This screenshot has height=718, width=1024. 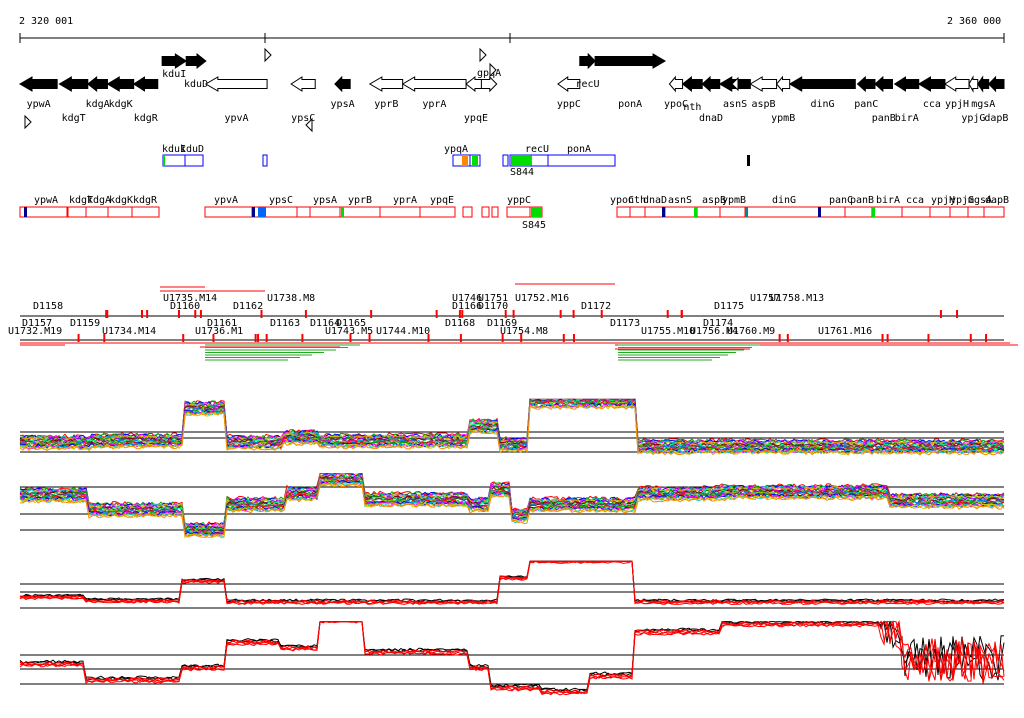 I want to click on gene-label-kduD: kduD, so click(x=196, y=84).